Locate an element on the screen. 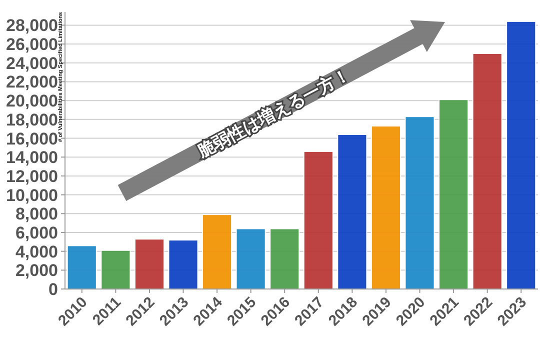 This screenshot has height=348, width=553. y-tick-label: 28,000 is located at coordinates (32, 26).